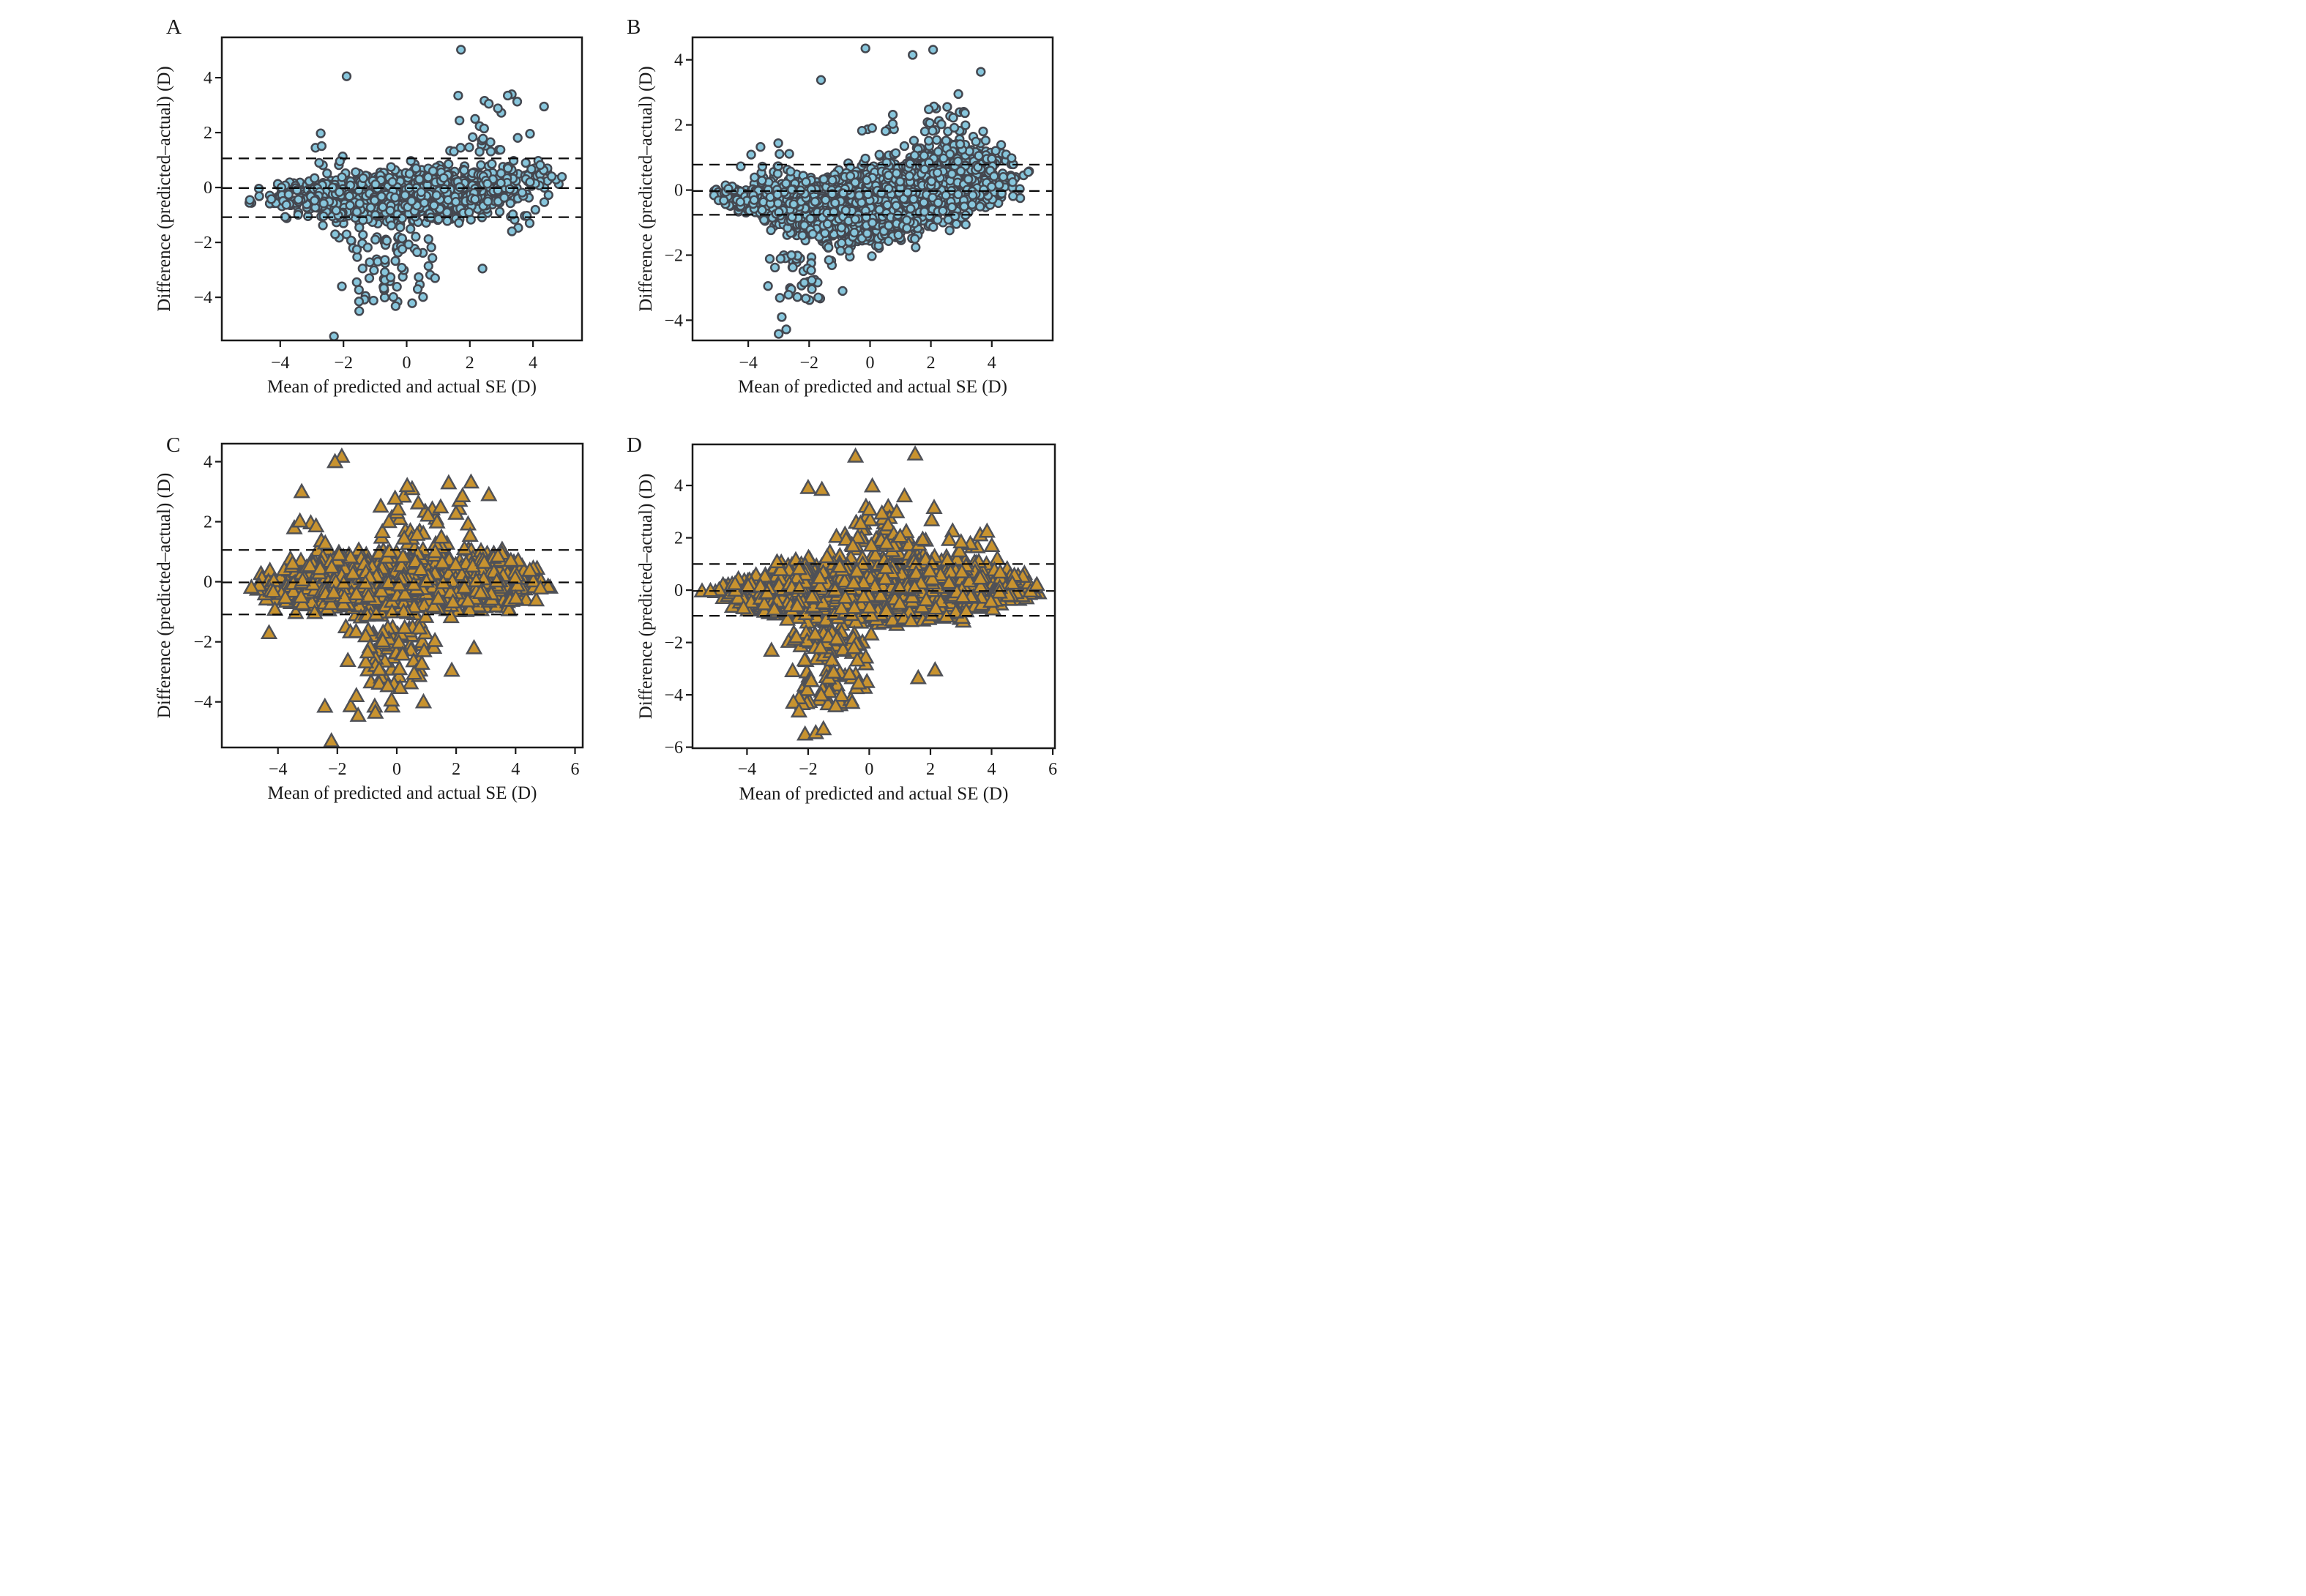 The width and height of the screenshot is (2306, 1596). I want to click on panel-letter: D, so click(634, 445).